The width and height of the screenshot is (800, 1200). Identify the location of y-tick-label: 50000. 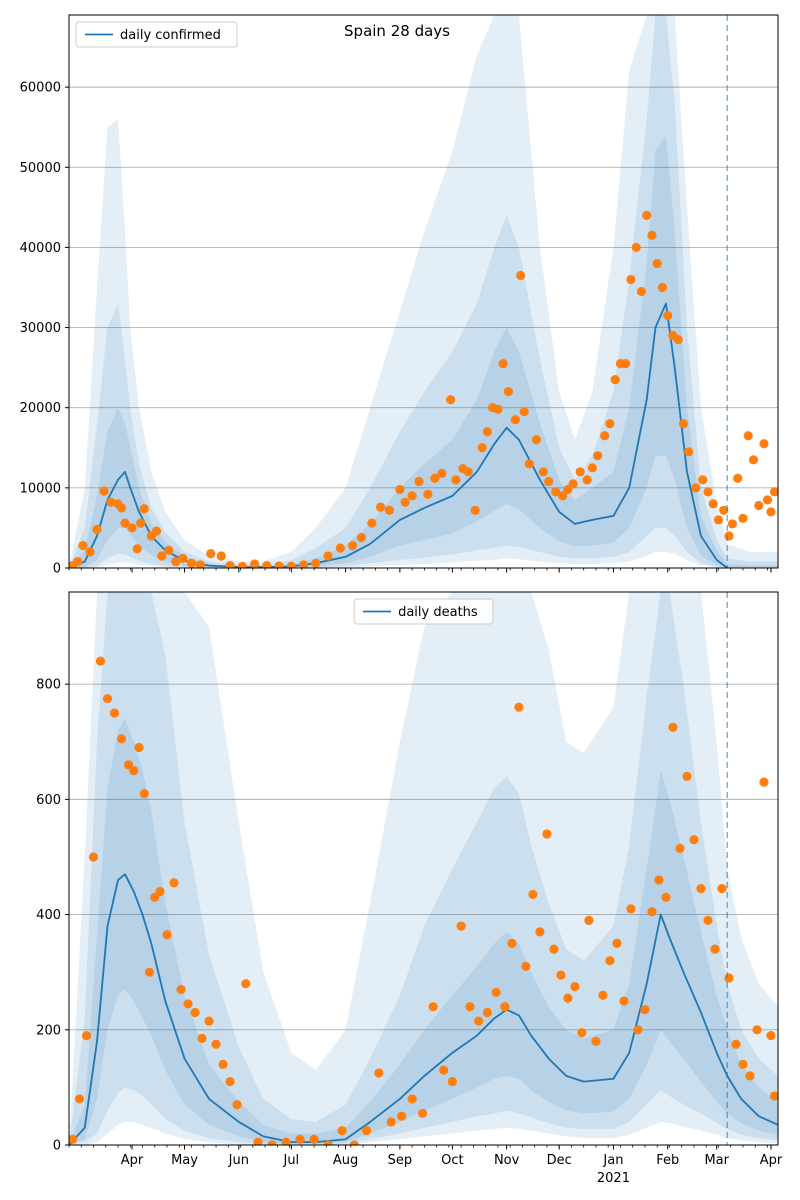
(40, 168).